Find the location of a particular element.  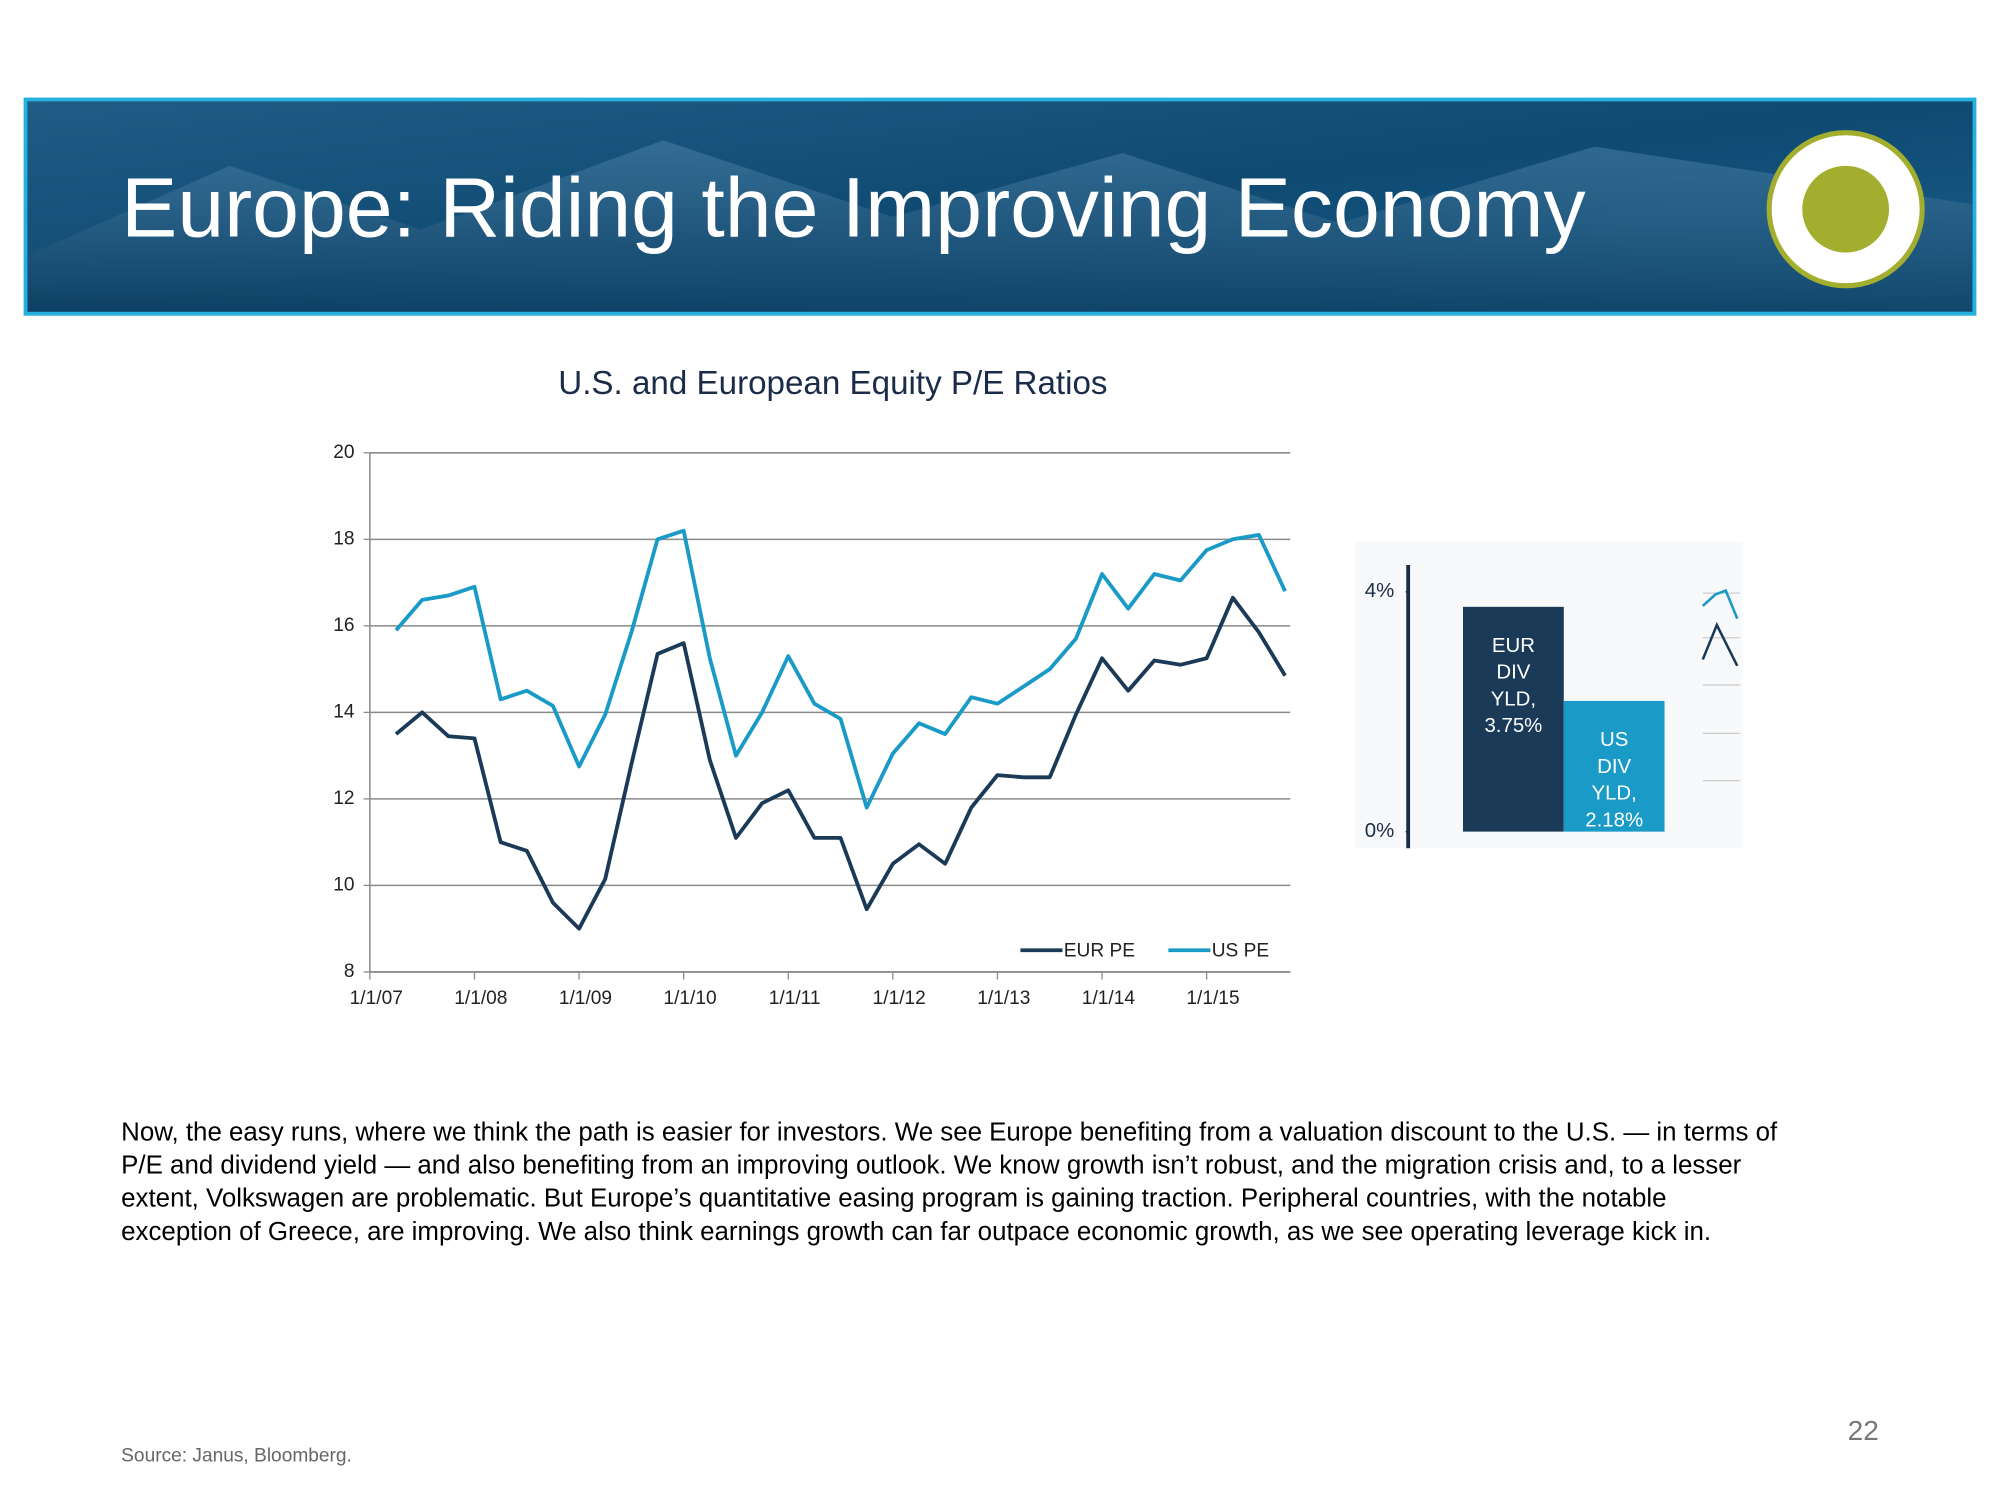

y-tick-label: 20 is located at coordinates (343, 452).